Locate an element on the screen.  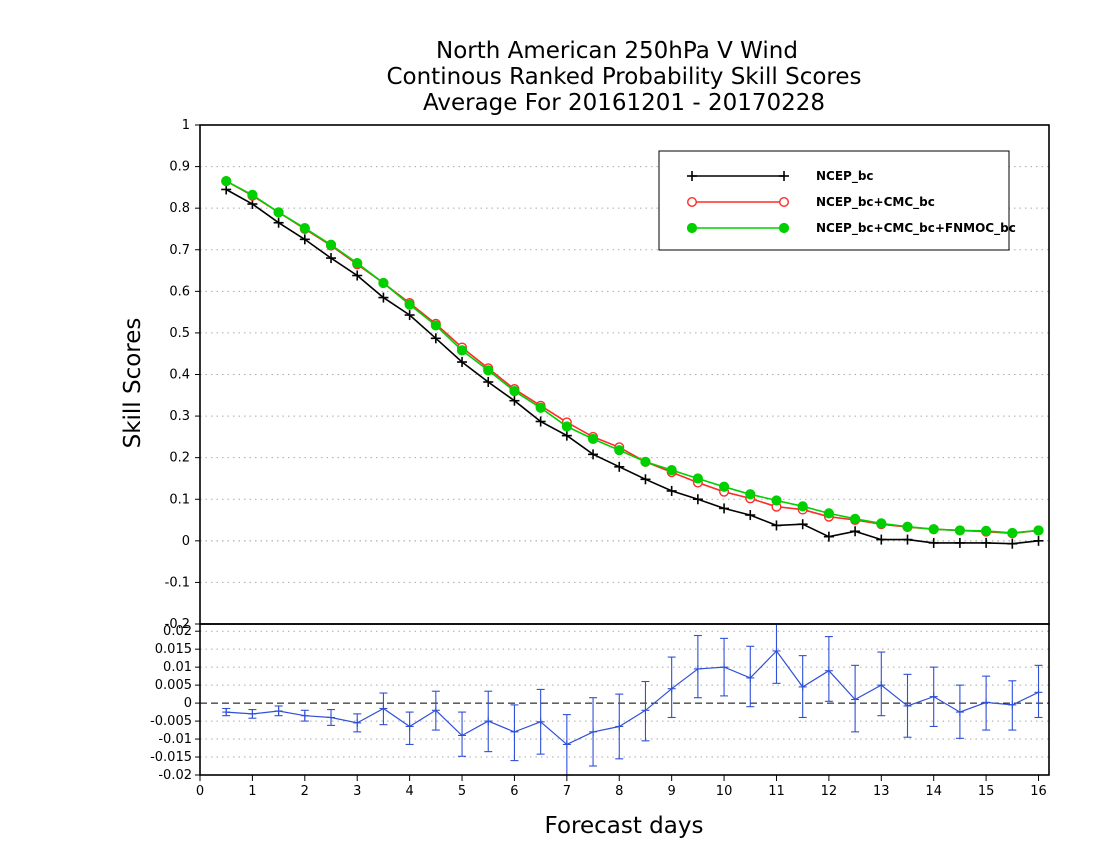
legend-entry: NCEP_bc+CMC_bc is located at coordinates (811, 202).